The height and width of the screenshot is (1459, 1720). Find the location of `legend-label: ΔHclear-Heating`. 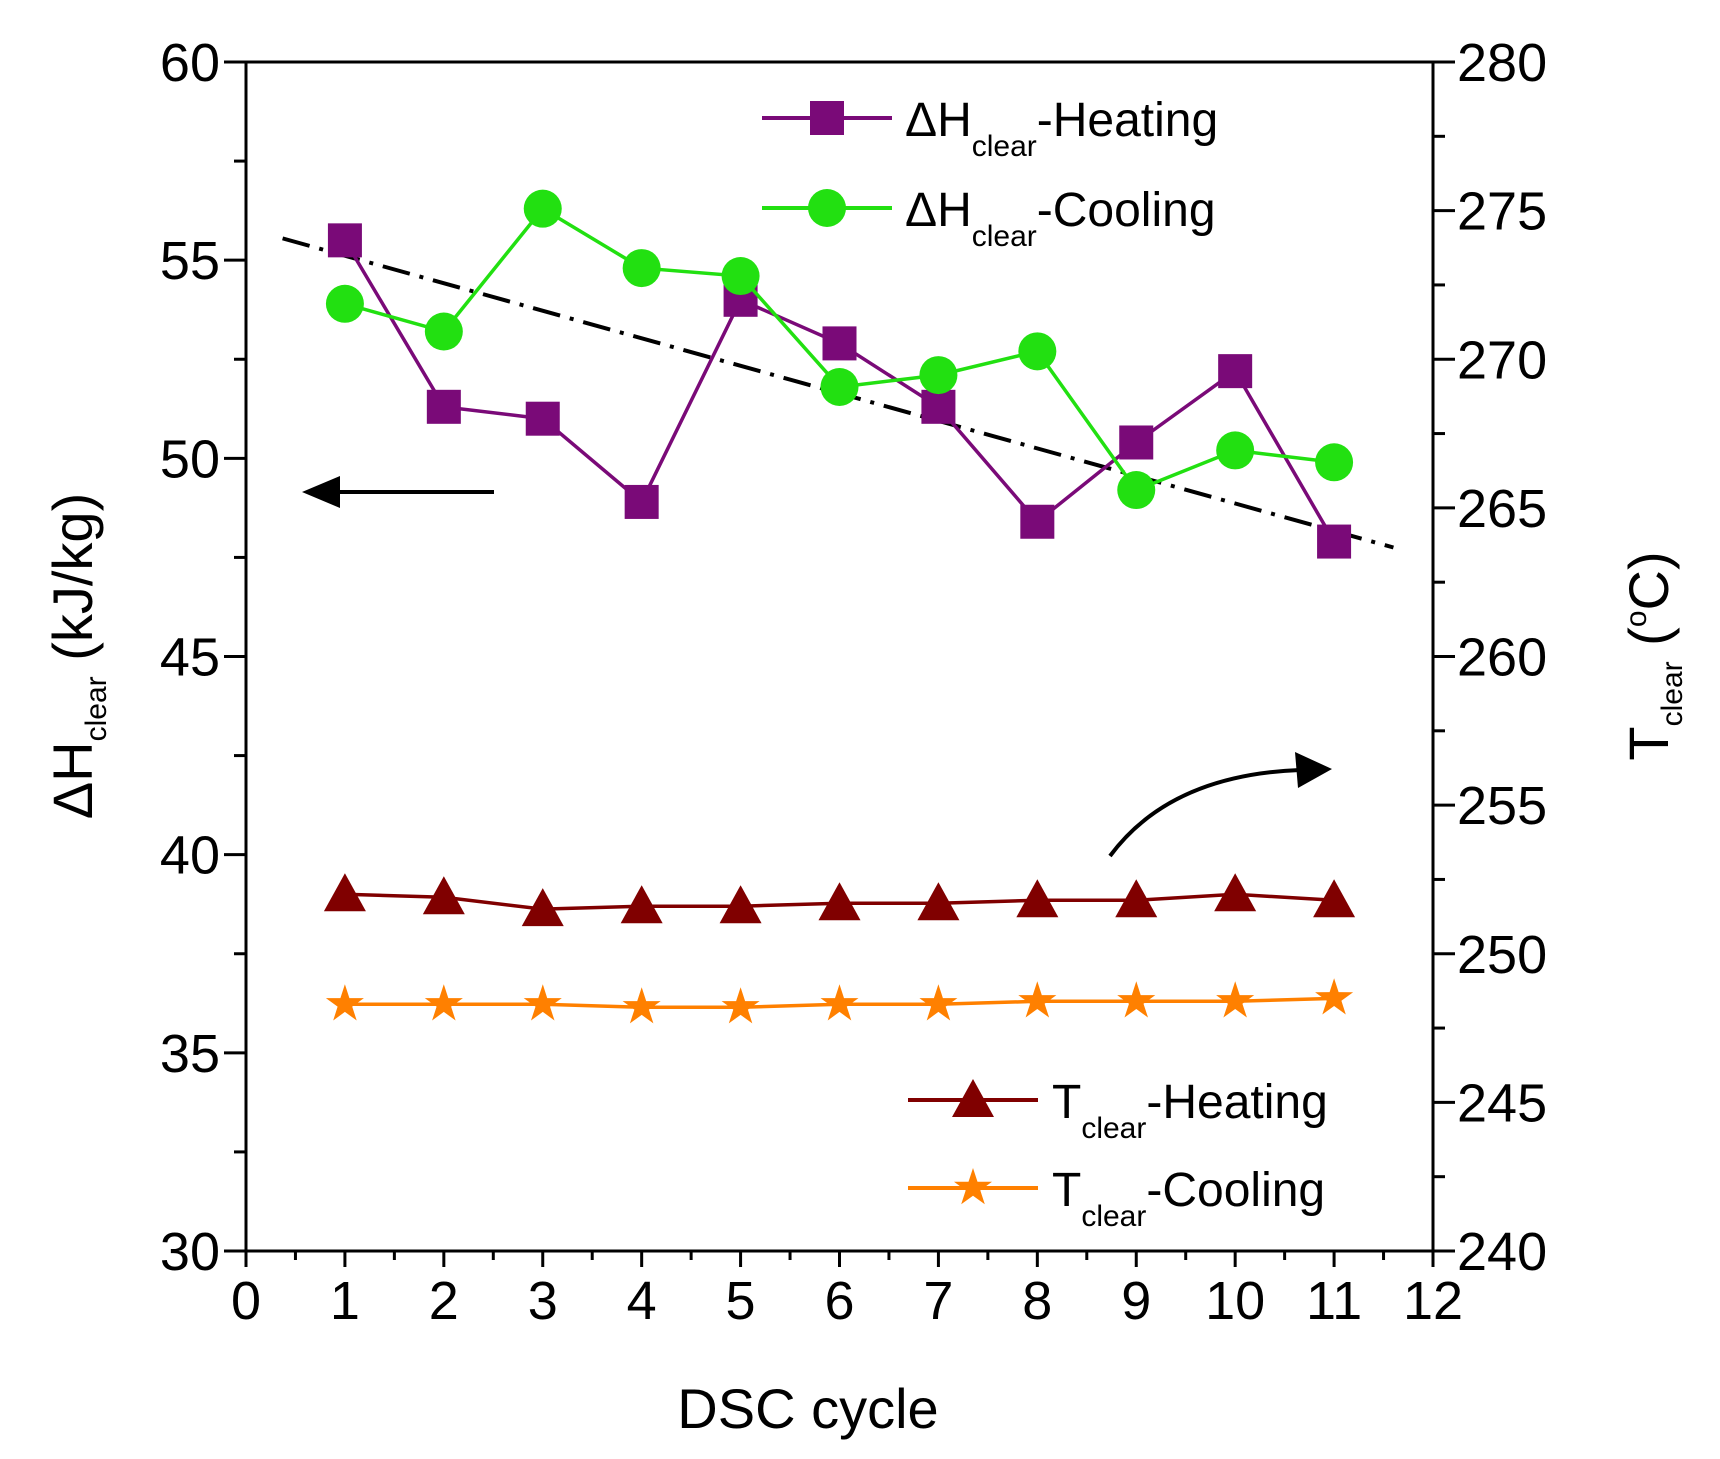

legend-label: ΔHclear-Heating is located at coordinates (1061, 128).